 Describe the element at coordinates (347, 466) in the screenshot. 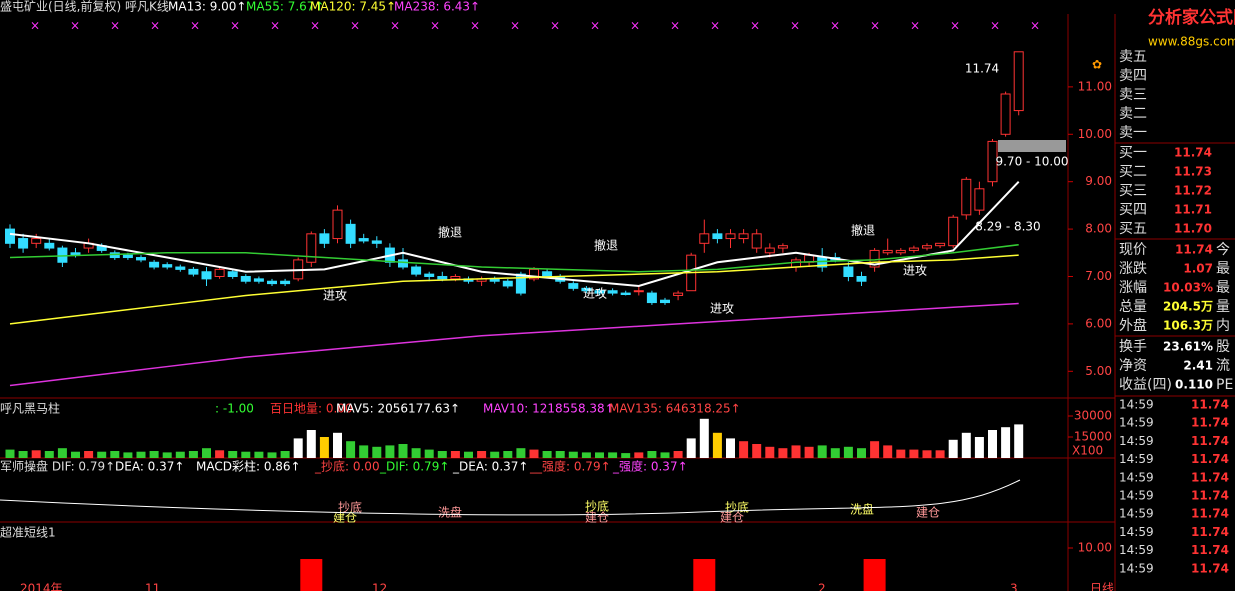

I see `macd-label: _抄底: 0.00` at that location.